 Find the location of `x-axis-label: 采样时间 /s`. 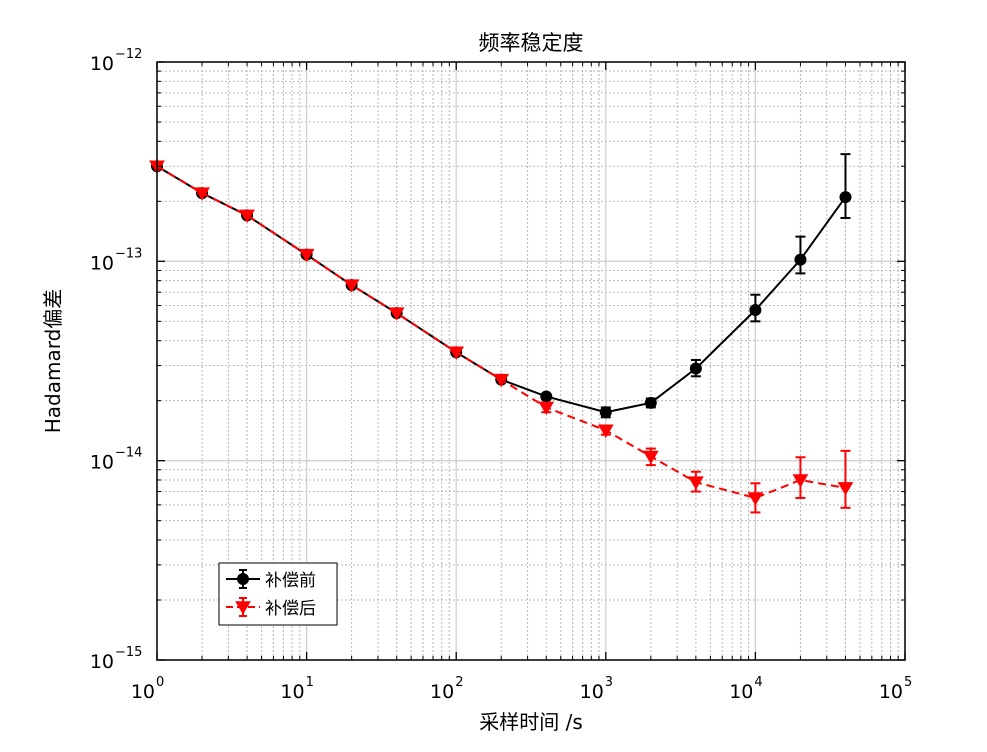

x-axis-label: 采样时间 /s is located at coordinates (531, 722).